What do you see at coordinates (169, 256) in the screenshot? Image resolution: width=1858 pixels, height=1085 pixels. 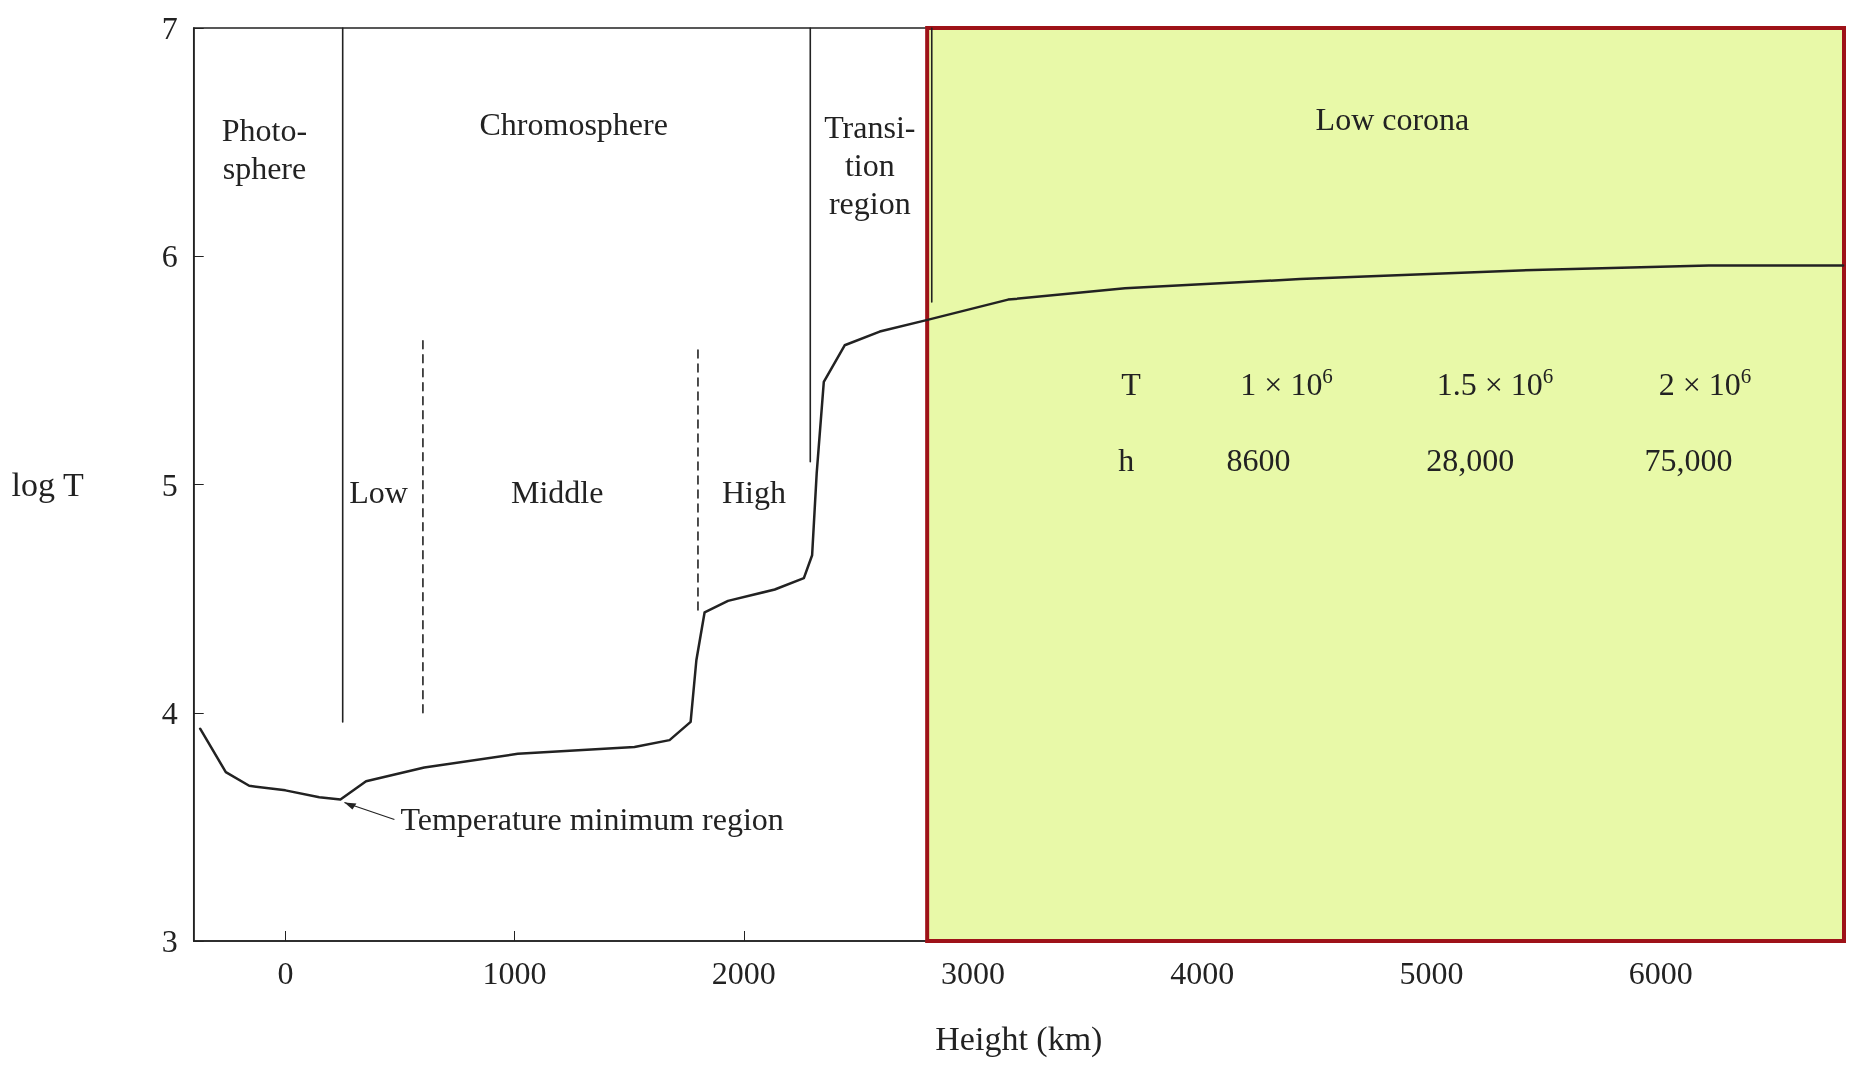 I see `y-tick-label: 6` at bounding box center [169, 256].